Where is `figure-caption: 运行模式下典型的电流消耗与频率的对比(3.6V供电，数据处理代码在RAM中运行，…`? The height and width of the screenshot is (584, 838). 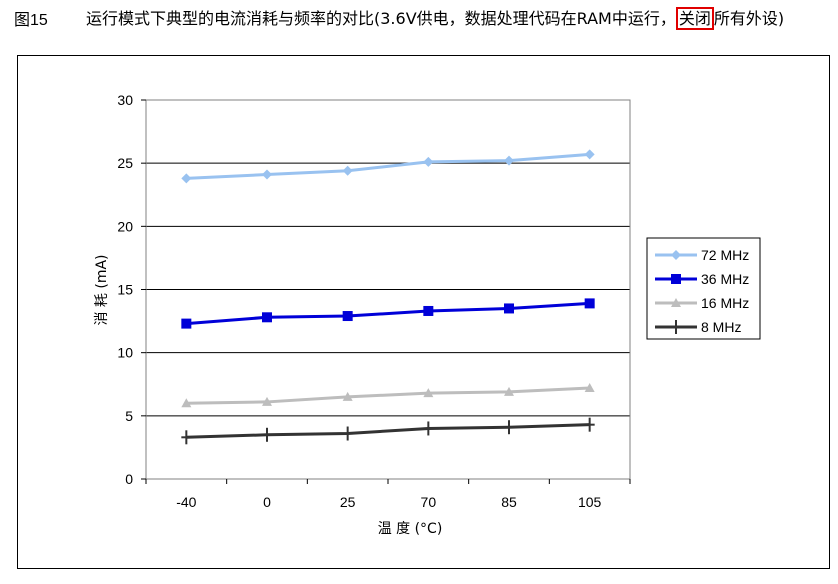 figure-caption: 运行模式下典型的电流消耗与频率的对比(3.6V供电，数据处理代码在RAM中运行，… is located at coordinates (458, 18).